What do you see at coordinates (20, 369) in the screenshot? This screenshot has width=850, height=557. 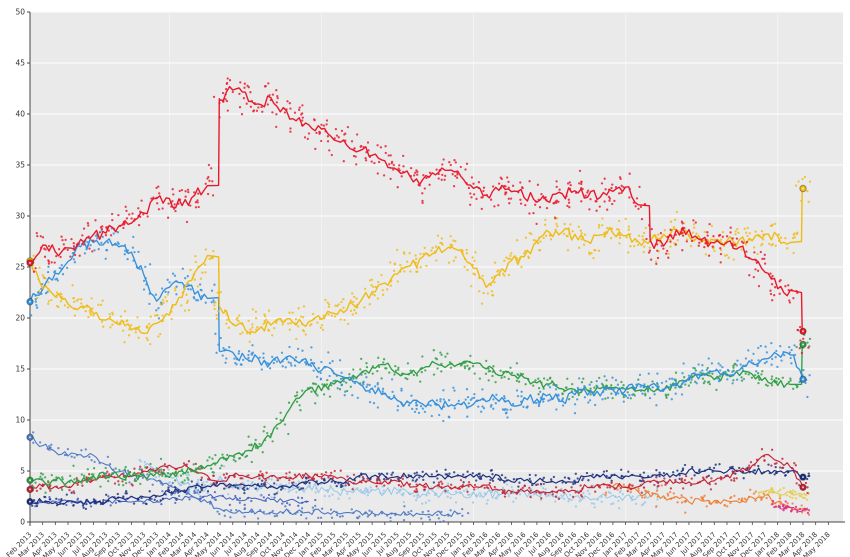 I see `svg-text: 15` at bounding box center [20, 369].